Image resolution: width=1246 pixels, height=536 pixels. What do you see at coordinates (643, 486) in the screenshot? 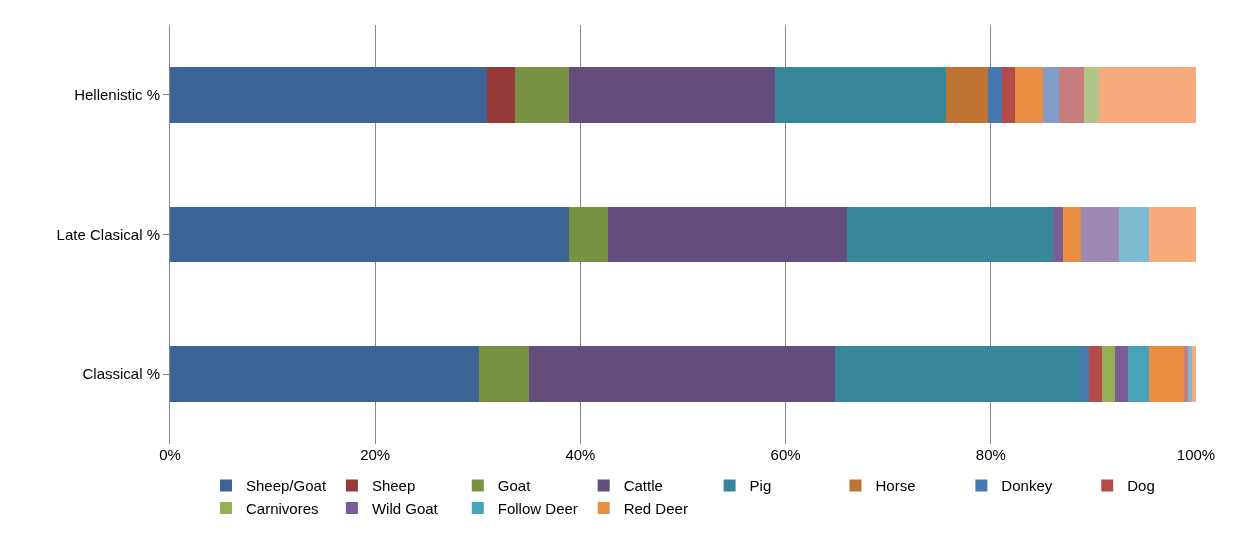
I see `legend-label: Cattle` at bounding box center [643, 486].